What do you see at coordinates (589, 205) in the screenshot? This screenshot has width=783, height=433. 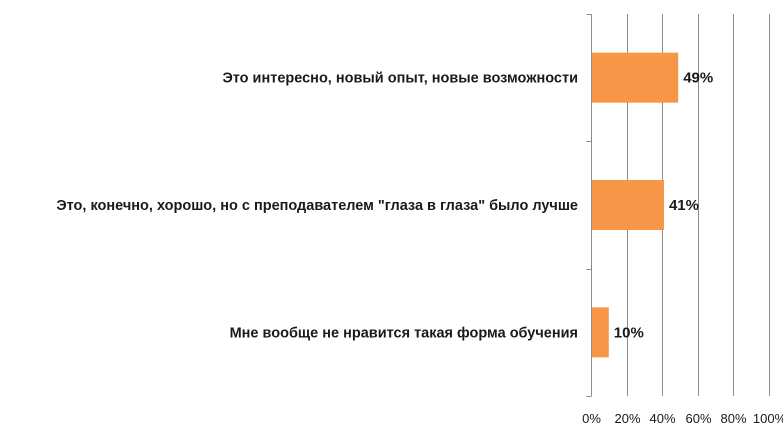 I see `category-axis` at bounding box center [589, 205].